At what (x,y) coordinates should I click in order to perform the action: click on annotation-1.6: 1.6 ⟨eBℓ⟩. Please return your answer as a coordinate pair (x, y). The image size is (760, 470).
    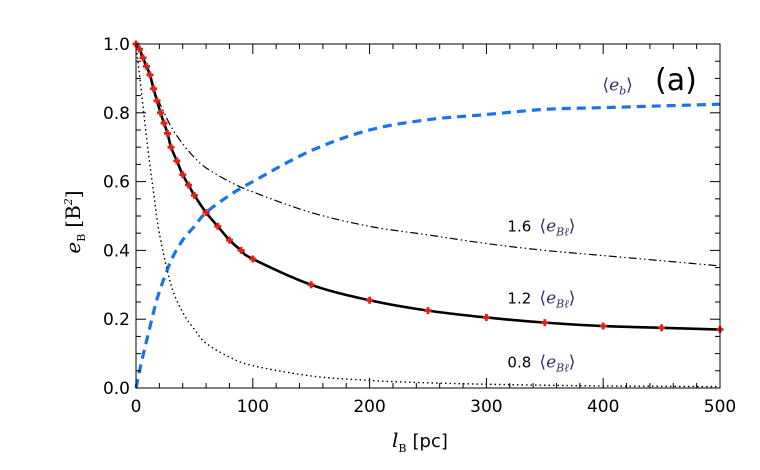
    Looking at the image, I should click on (541, 227).